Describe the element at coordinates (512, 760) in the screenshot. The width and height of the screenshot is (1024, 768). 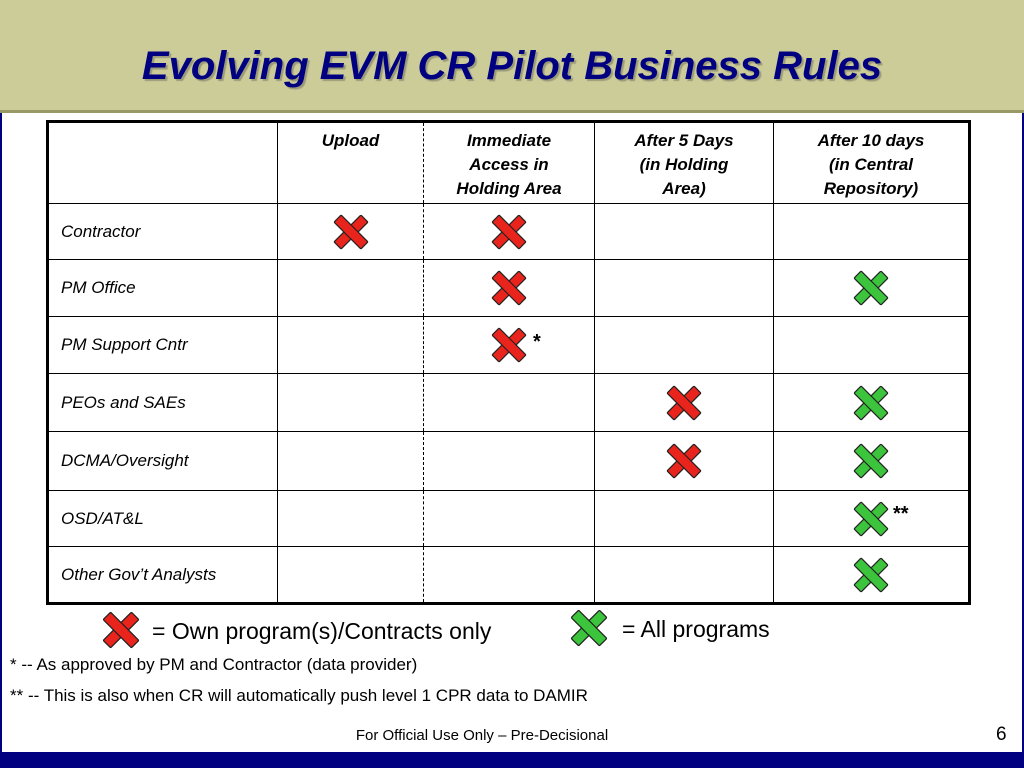
I see `bottom-band` at that location.